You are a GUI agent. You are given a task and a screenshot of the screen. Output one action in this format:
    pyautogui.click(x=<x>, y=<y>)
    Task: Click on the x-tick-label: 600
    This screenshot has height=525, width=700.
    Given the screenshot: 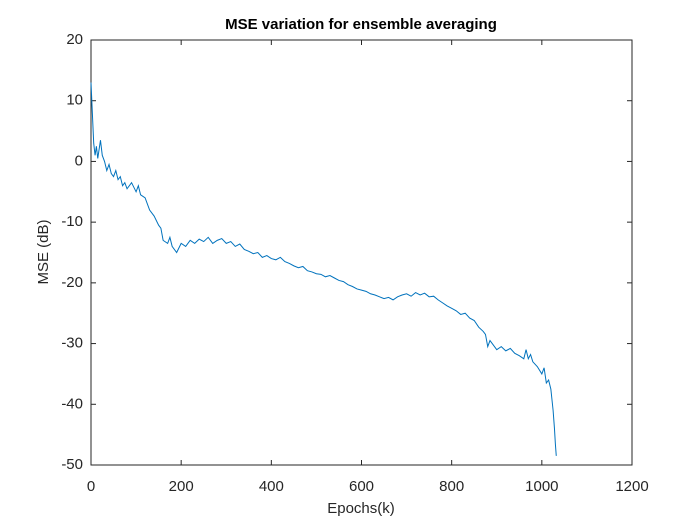 What is the action you would take?
    pyautogui.click(x=361, y=486)
    